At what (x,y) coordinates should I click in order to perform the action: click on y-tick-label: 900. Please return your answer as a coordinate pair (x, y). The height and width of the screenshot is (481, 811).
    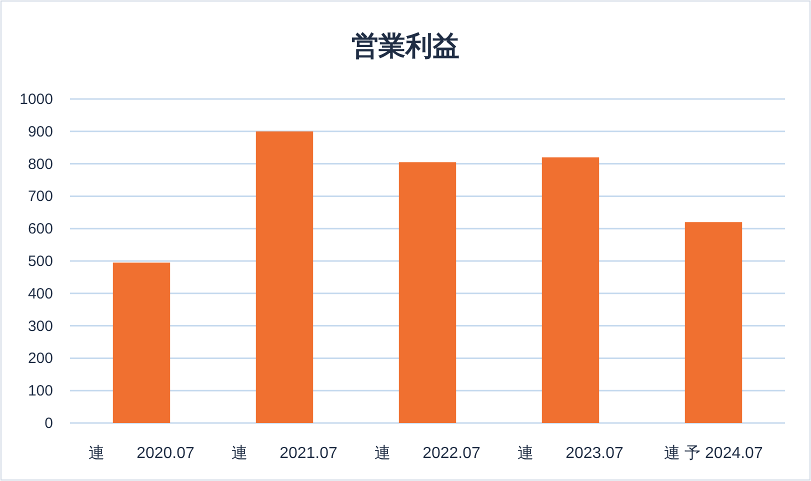
    Looking at the image, I should click on (40, 131).